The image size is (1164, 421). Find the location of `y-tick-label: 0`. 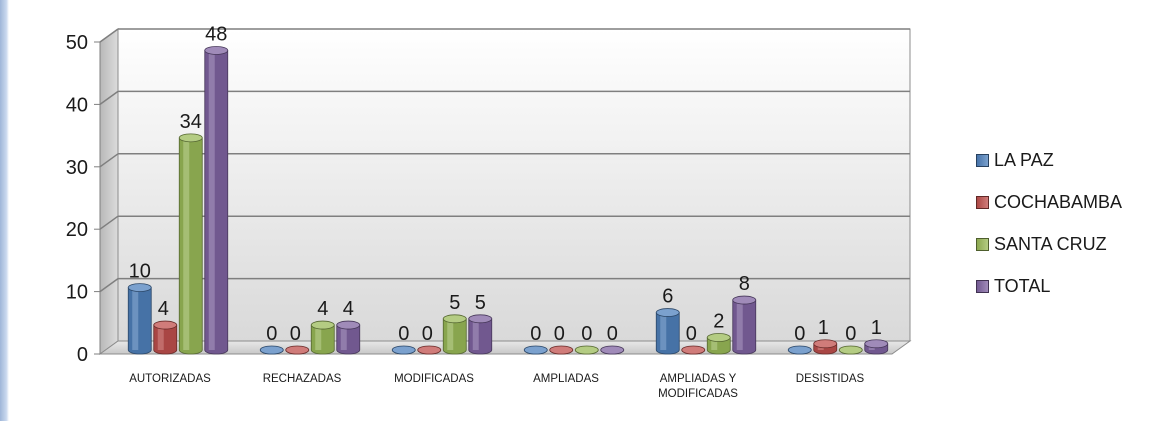

y-tick-label: 0 is located at coordinates (82, 355).